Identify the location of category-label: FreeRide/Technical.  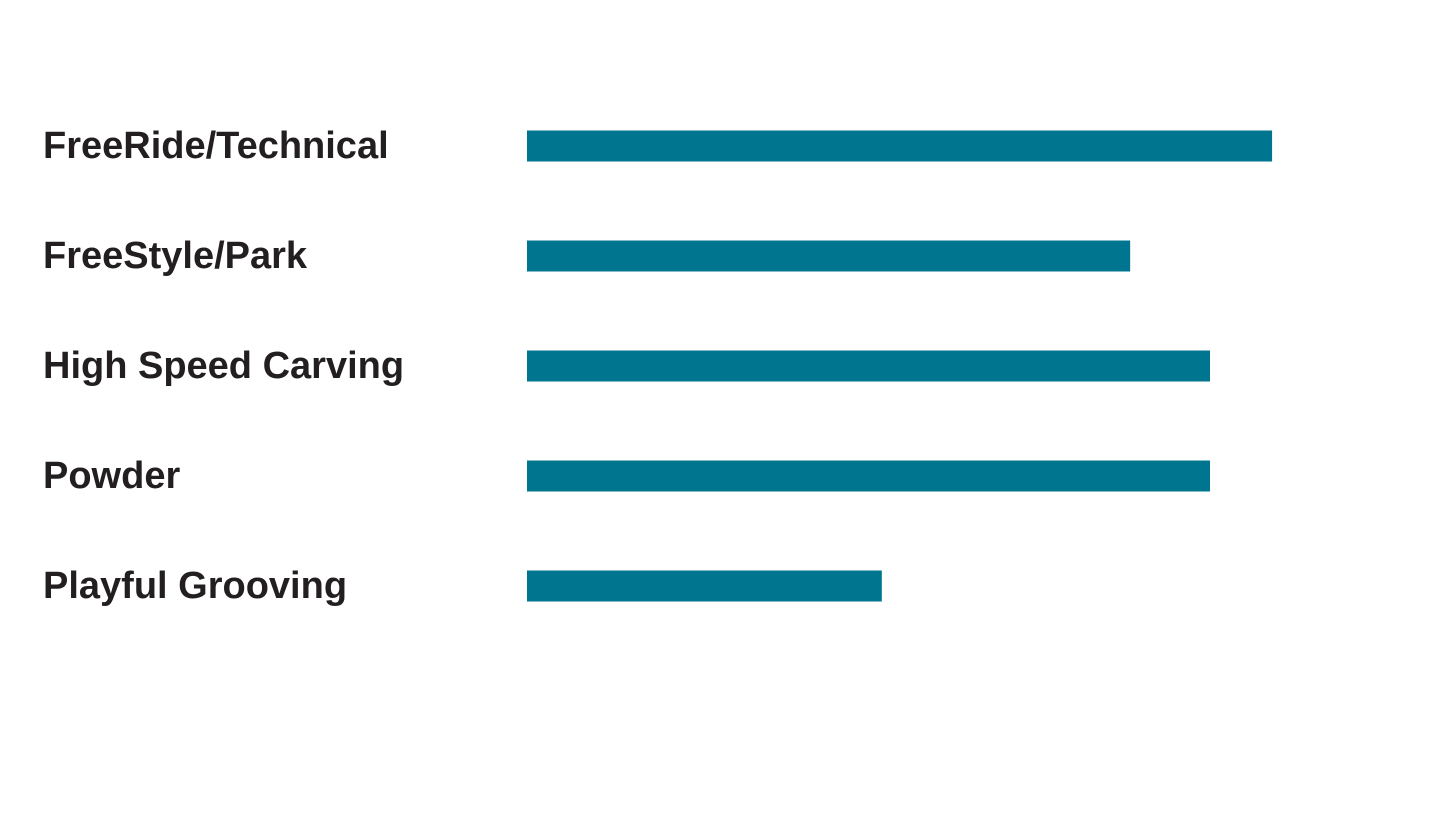
(216, 146).